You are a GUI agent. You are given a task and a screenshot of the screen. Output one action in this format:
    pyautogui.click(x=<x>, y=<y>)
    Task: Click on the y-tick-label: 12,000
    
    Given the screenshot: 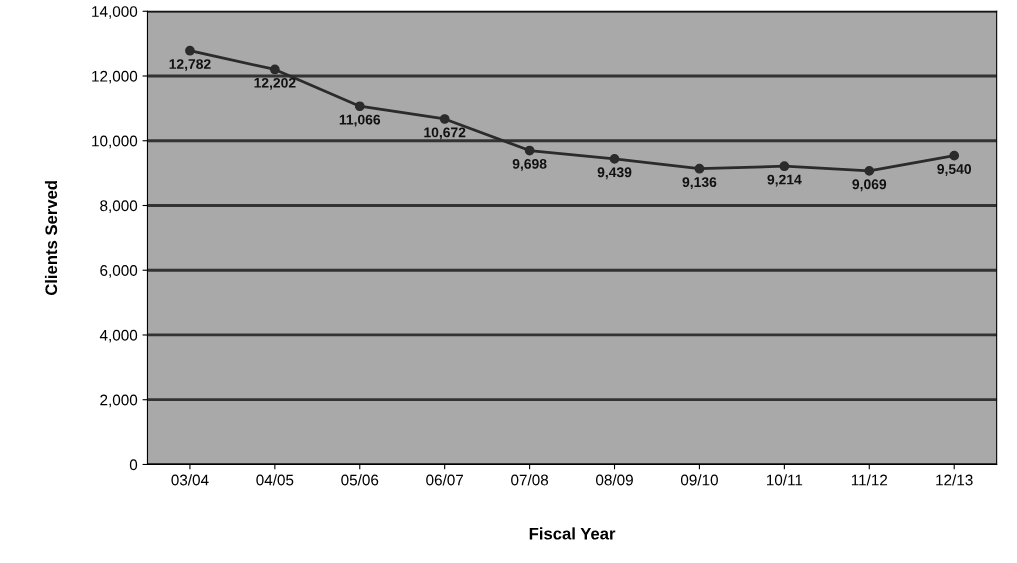 What is the action you would take?
    pyautogui.click(x=115, y=77)
    